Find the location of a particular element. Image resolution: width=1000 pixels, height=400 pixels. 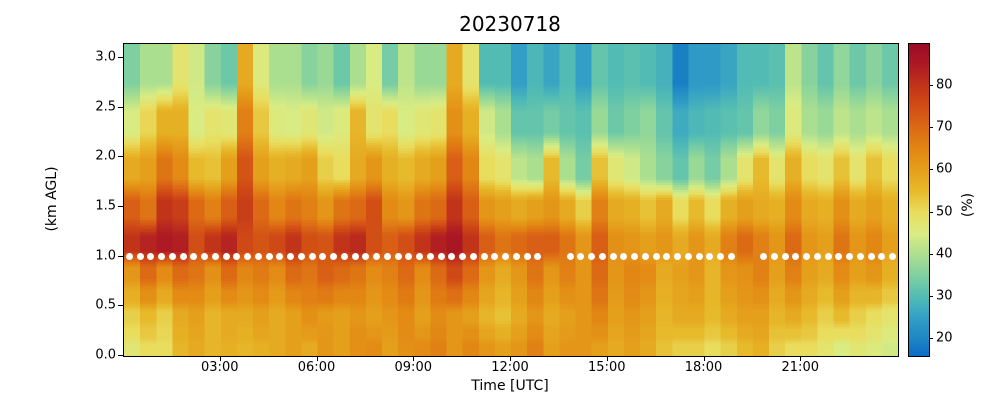

chart-title: 20230718 is located at coordinates (510, 24).